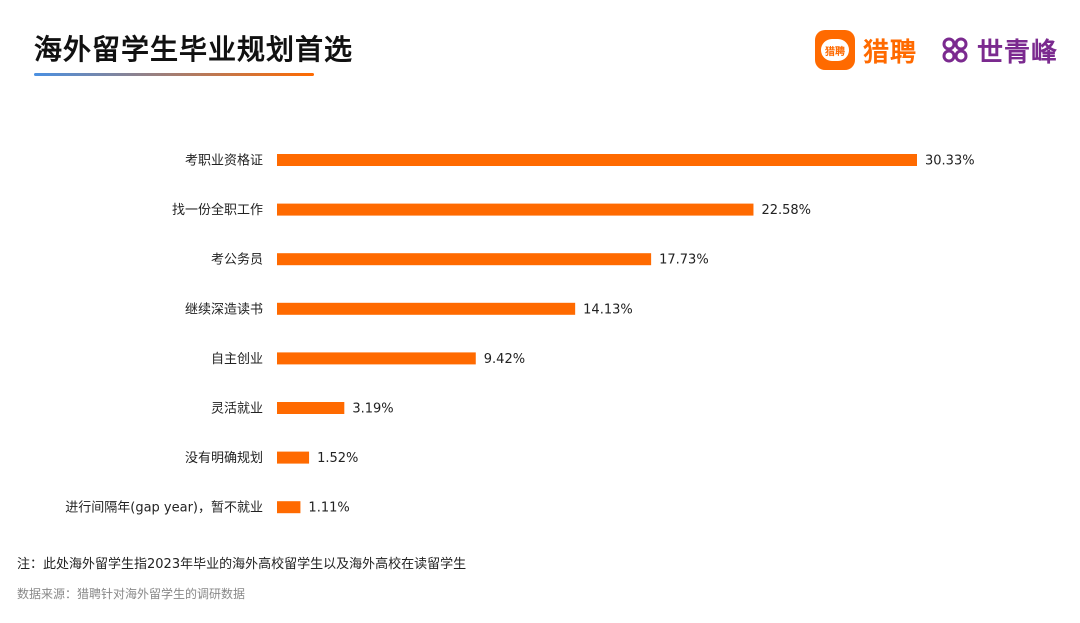 This screenshot has height=623, width=1080. I want to click on category-label: 继续深造读书, so click(224, 309).